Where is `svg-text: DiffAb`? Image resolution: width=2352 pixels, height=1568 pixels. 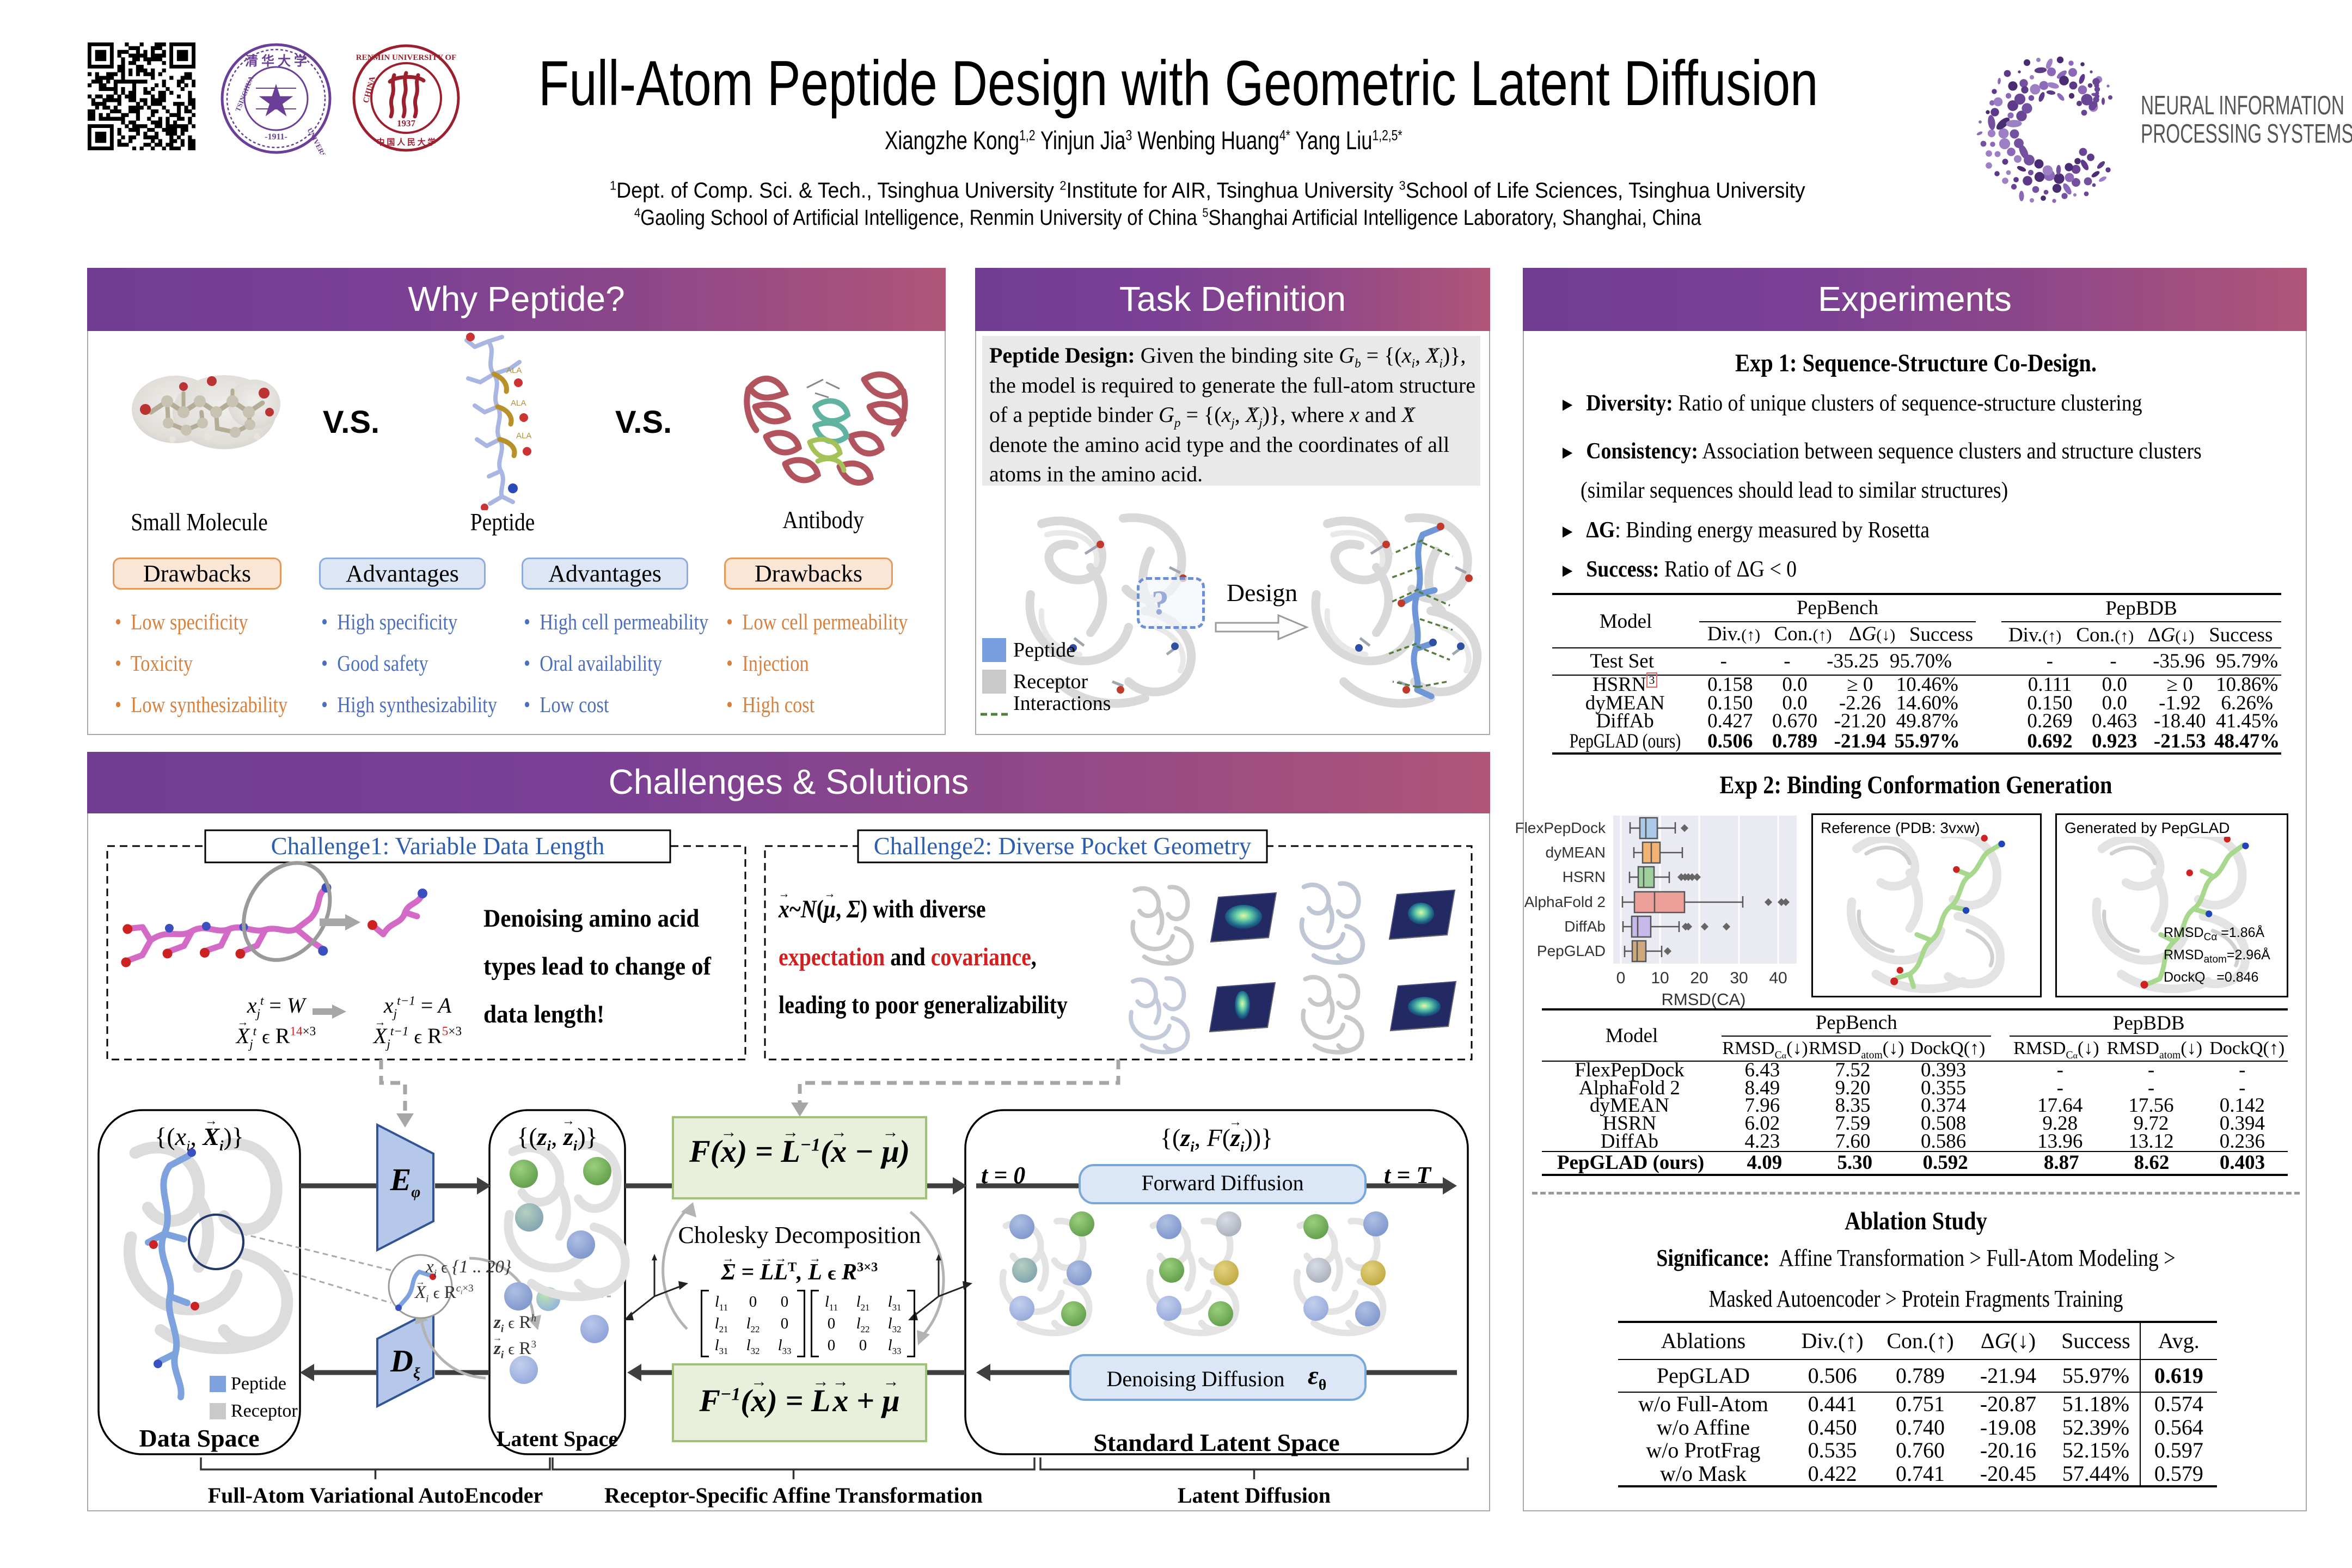 svg-text: DiffAb is located at coordinates (1585, 926).